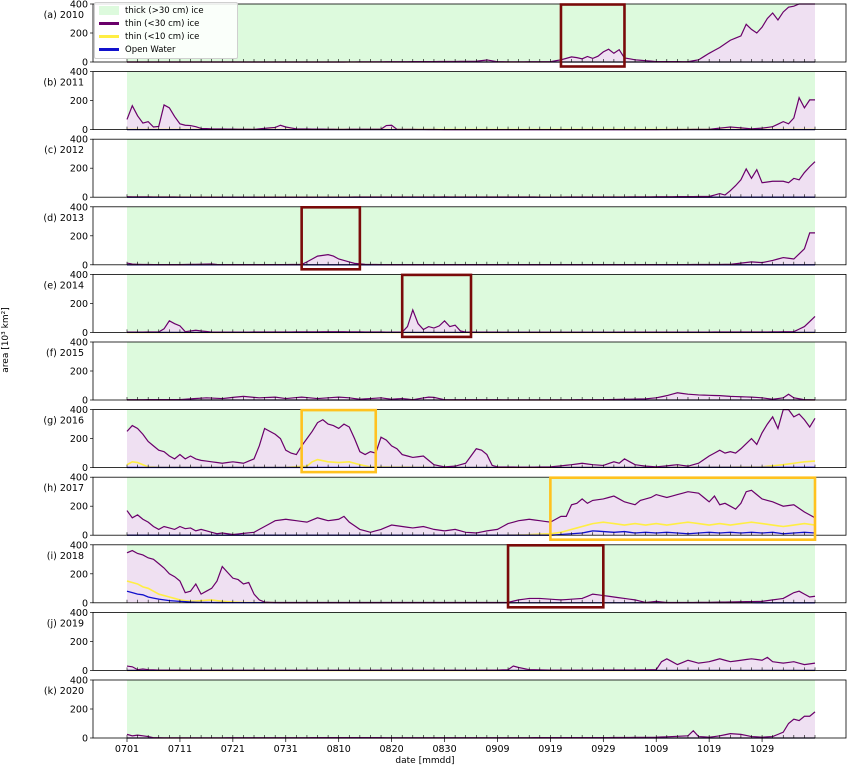 The height and width of the screenshot is (766, 850). I want to click on x-tick-label: 1019, so click(709, 749).